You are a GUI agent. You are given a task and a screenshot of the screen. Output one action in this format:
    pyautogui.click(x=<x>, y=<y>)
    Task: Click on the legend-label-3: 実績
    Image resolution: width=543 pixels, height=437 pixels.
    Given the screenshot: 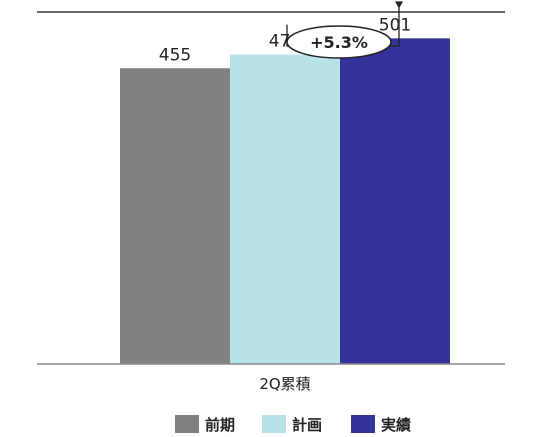 What is the action you would take?
    pyautogui.click(x=396, y=425)
    